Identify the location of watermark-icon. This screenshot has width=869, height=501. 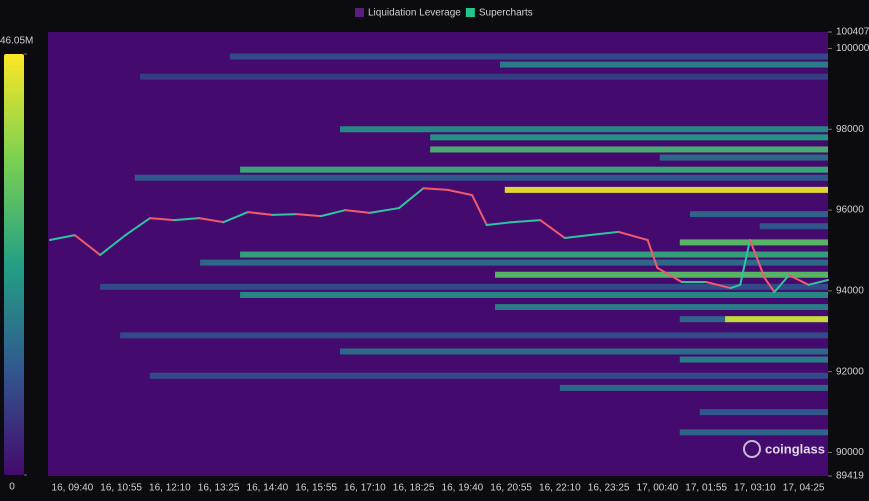
(752, 449).